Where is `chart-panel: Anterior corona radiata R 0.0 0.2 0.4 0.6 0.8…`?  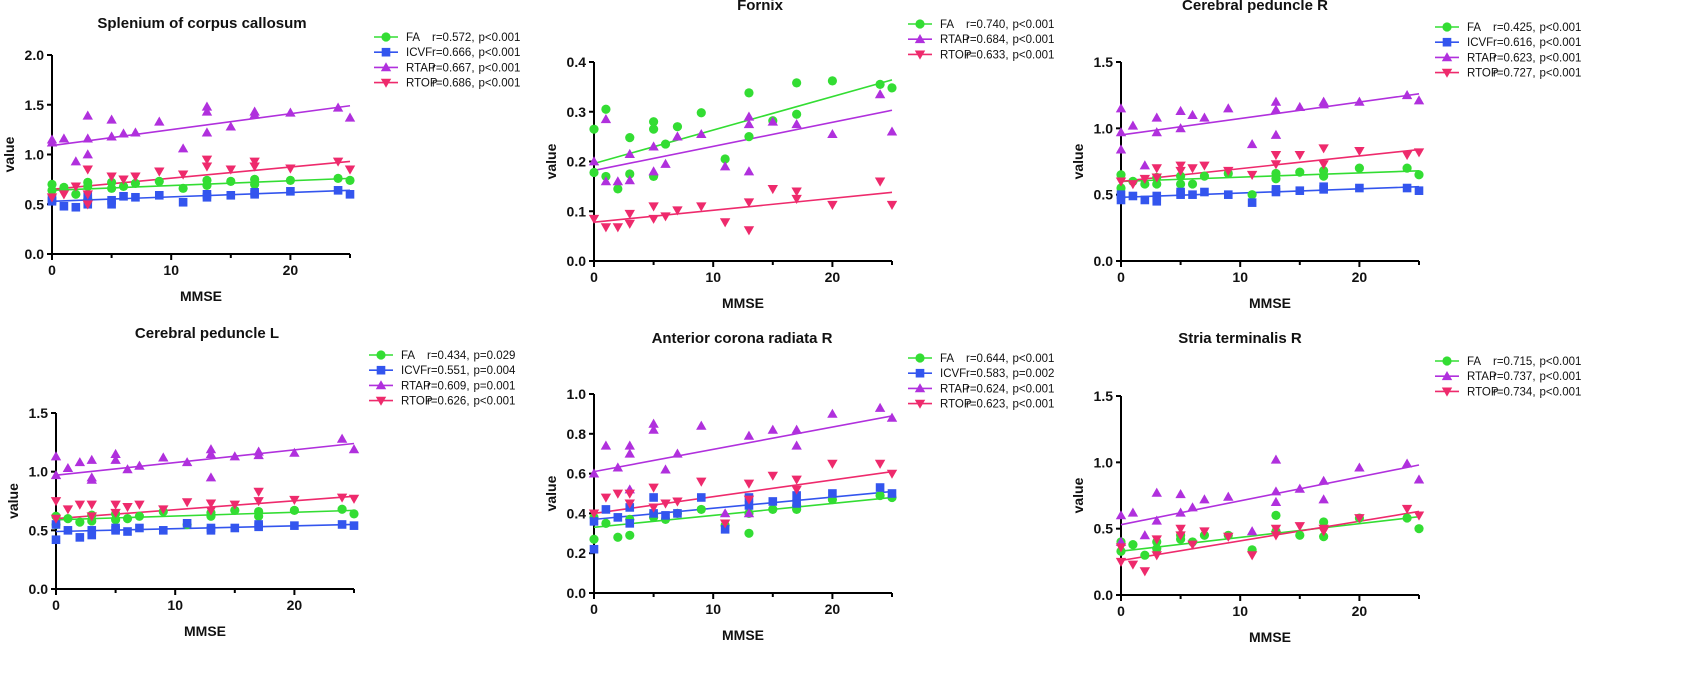 chart-panel: Anterior corona radiata R 0.0 0.2 0.4 0.6 0.8… is located at coordinates (798, 486).